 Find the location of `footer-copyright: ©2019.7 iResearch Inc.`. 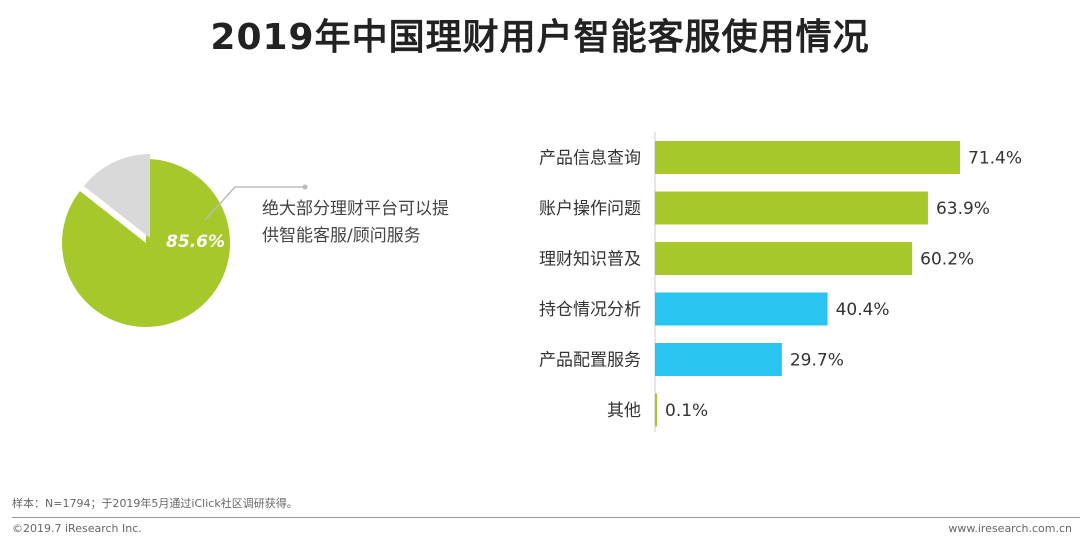

footer-copyright: ©2019.7 iResearch Inc. is located at coordinates (77, 528).